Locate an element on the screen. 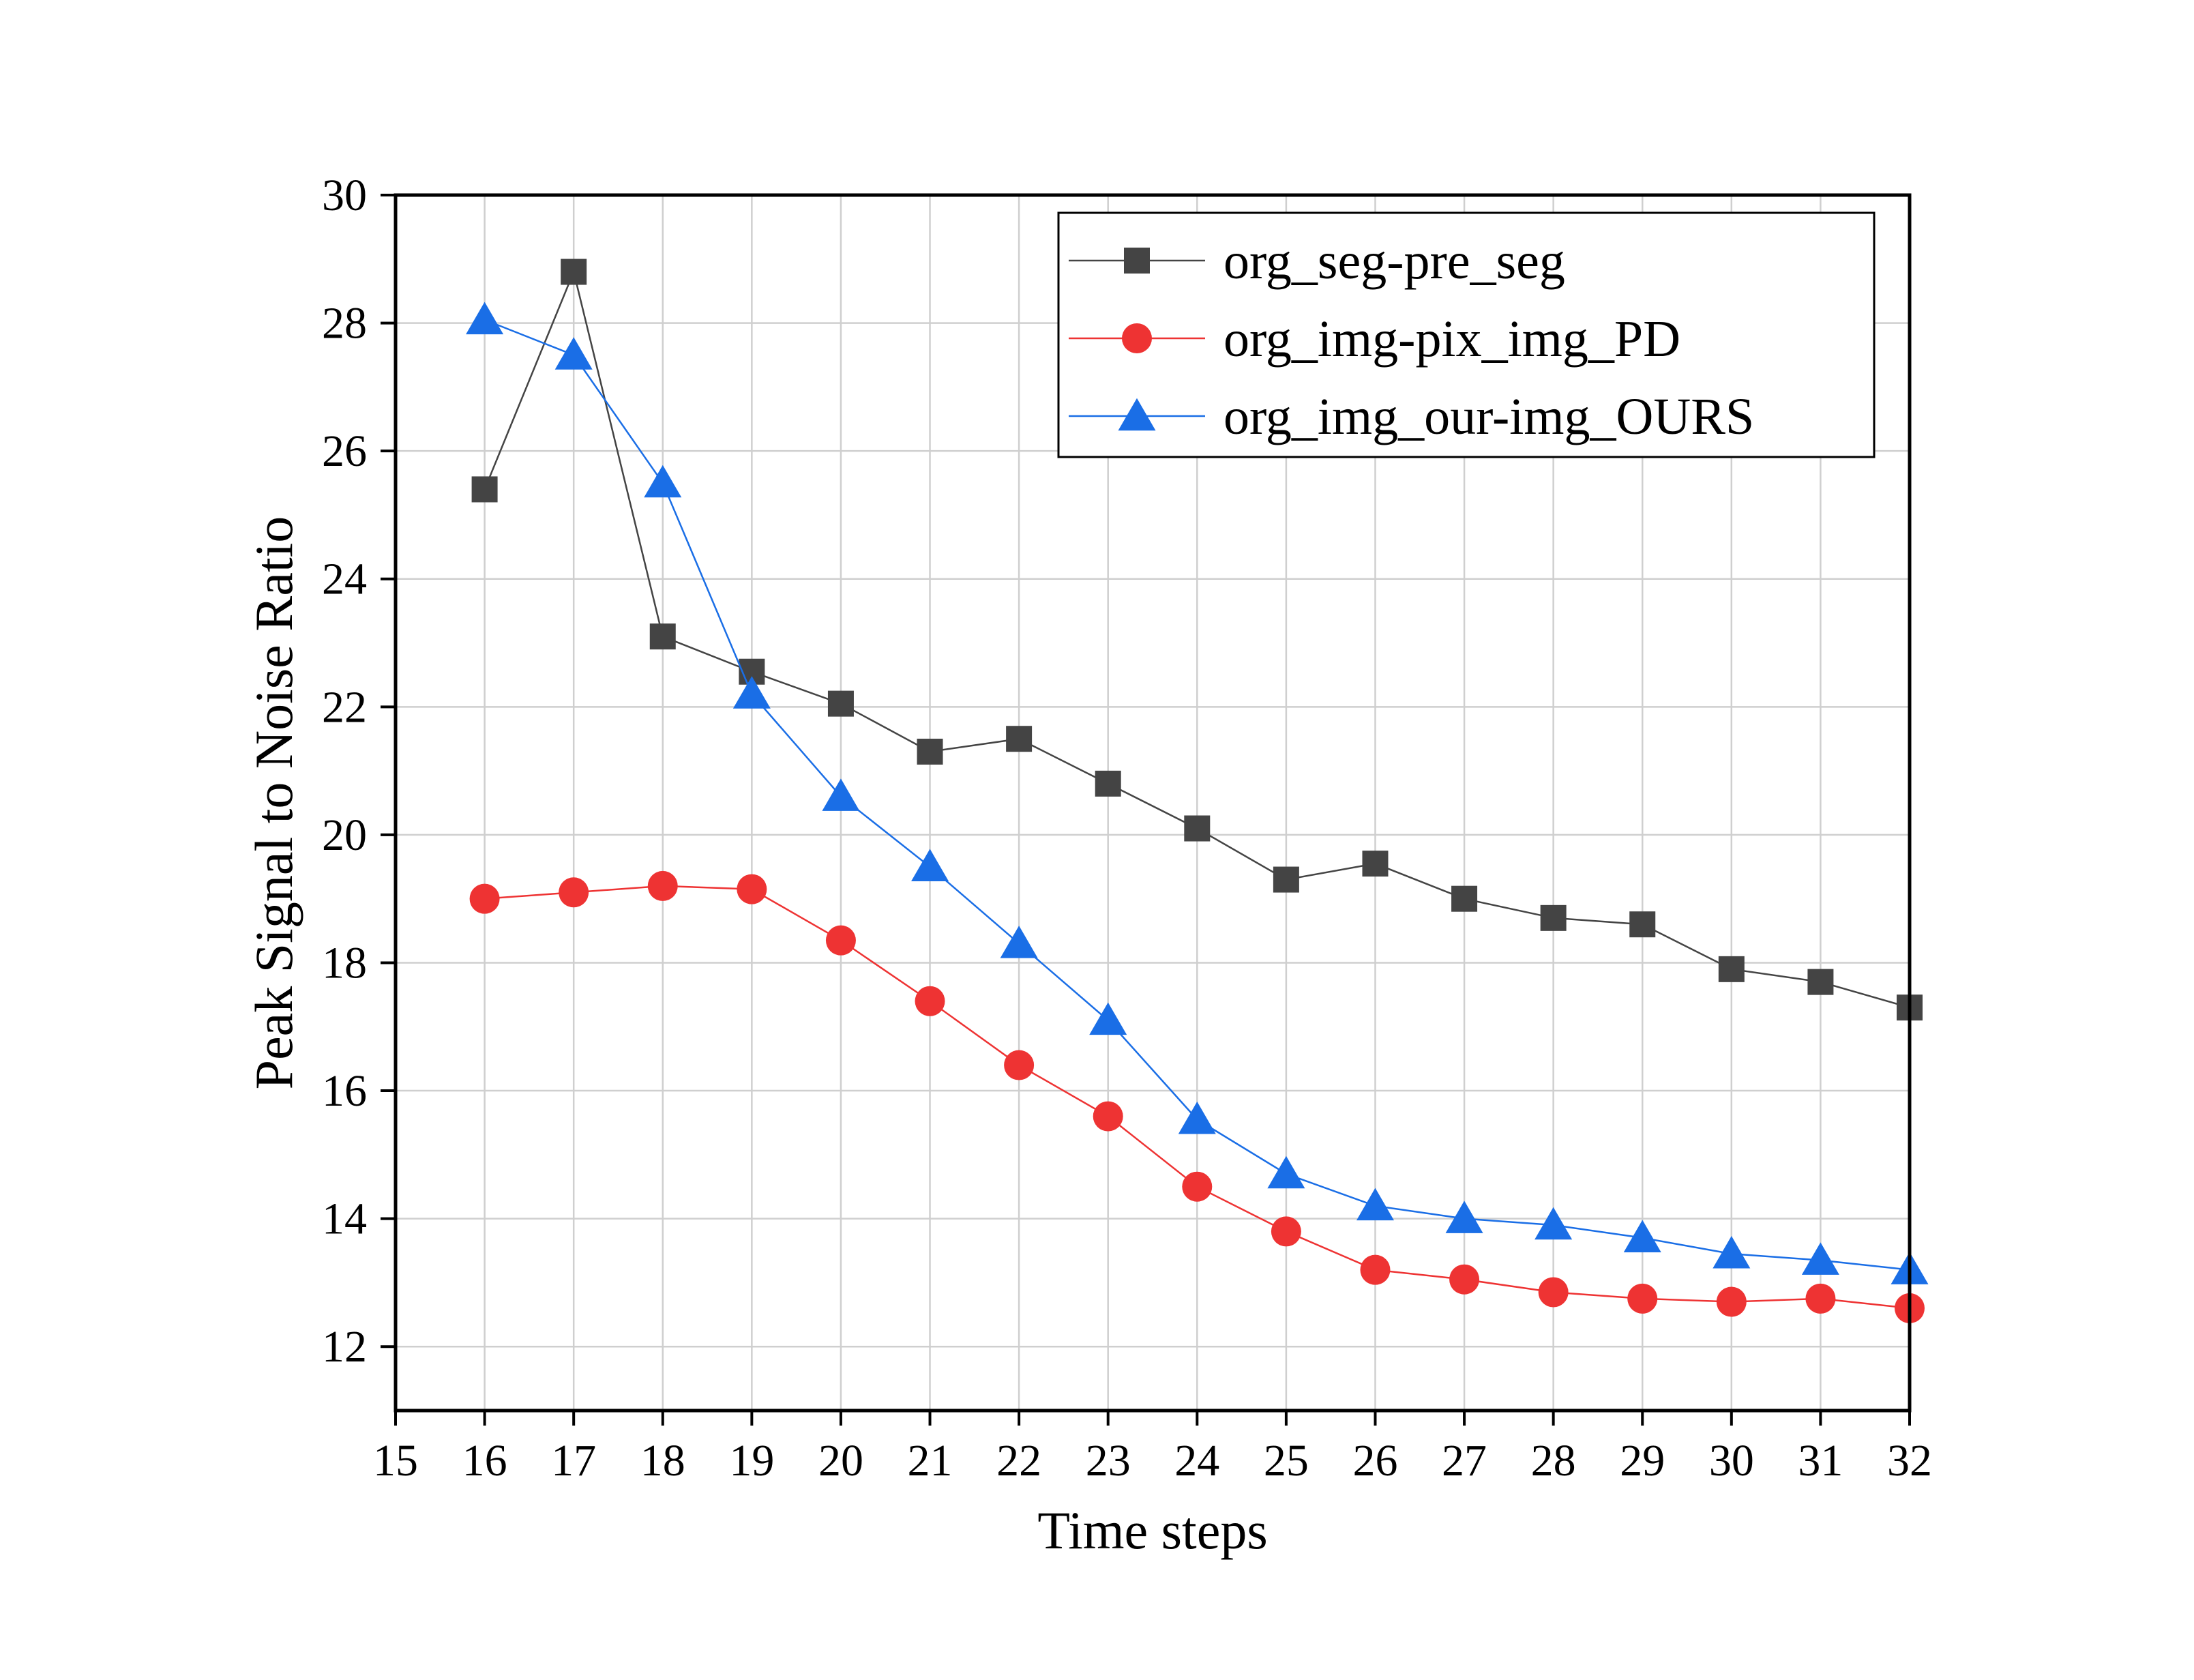 The width and height of the screenshot is (2194, 1680). x-tick-label: 24 is located at coordinates (1196, 1461).